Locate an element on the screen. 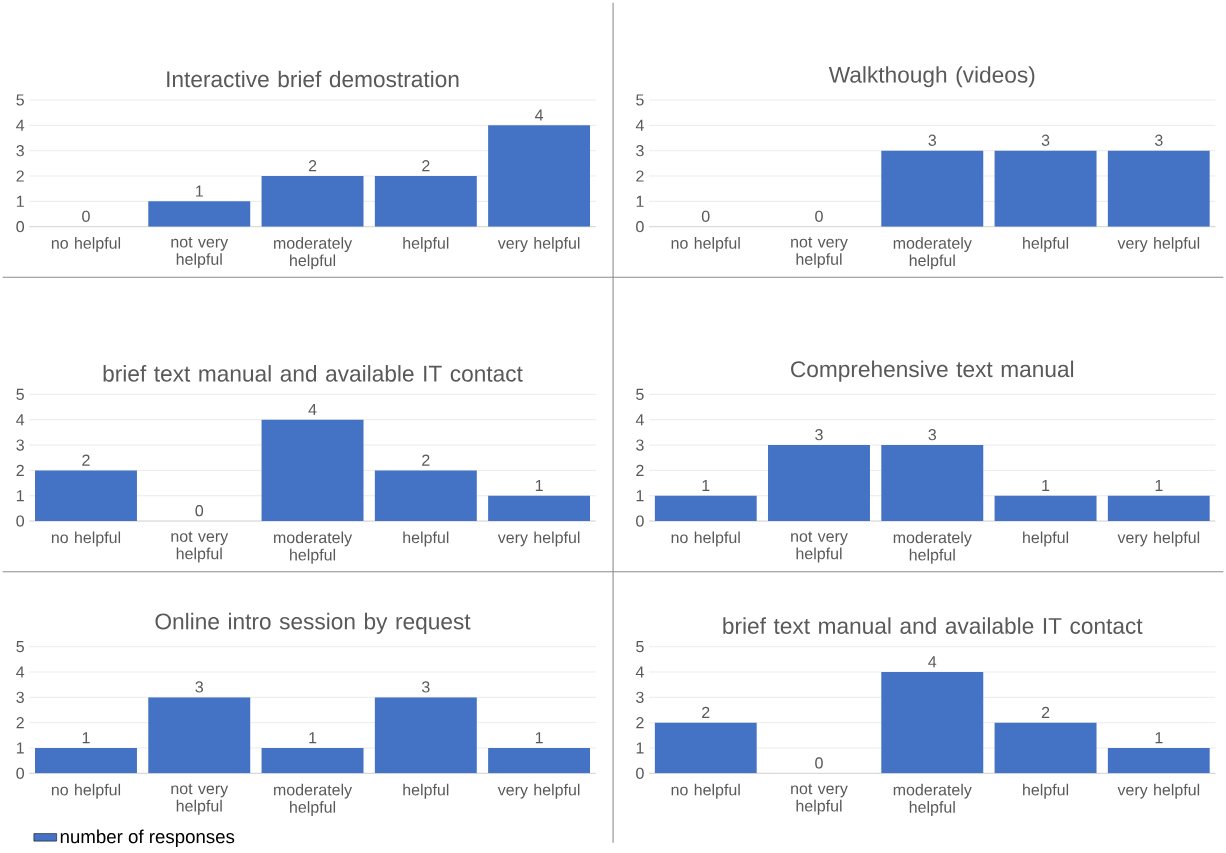  chart-title: Interactive brief demostration is located at coordinates (313, 79).